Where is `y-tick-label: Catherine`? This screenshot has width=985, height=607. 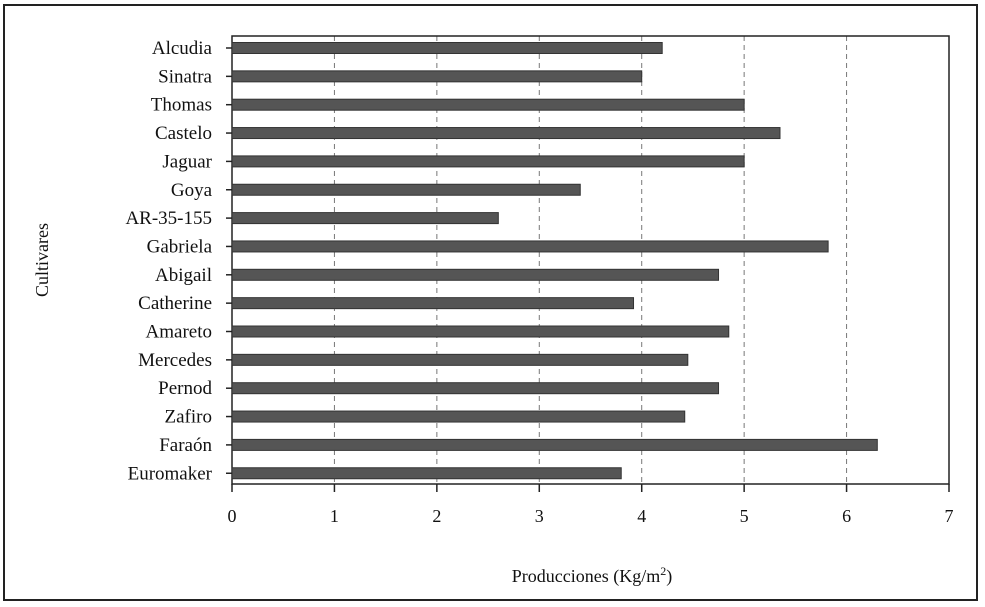
y-tick-label: Catherine is located at coordinates (175, 303).